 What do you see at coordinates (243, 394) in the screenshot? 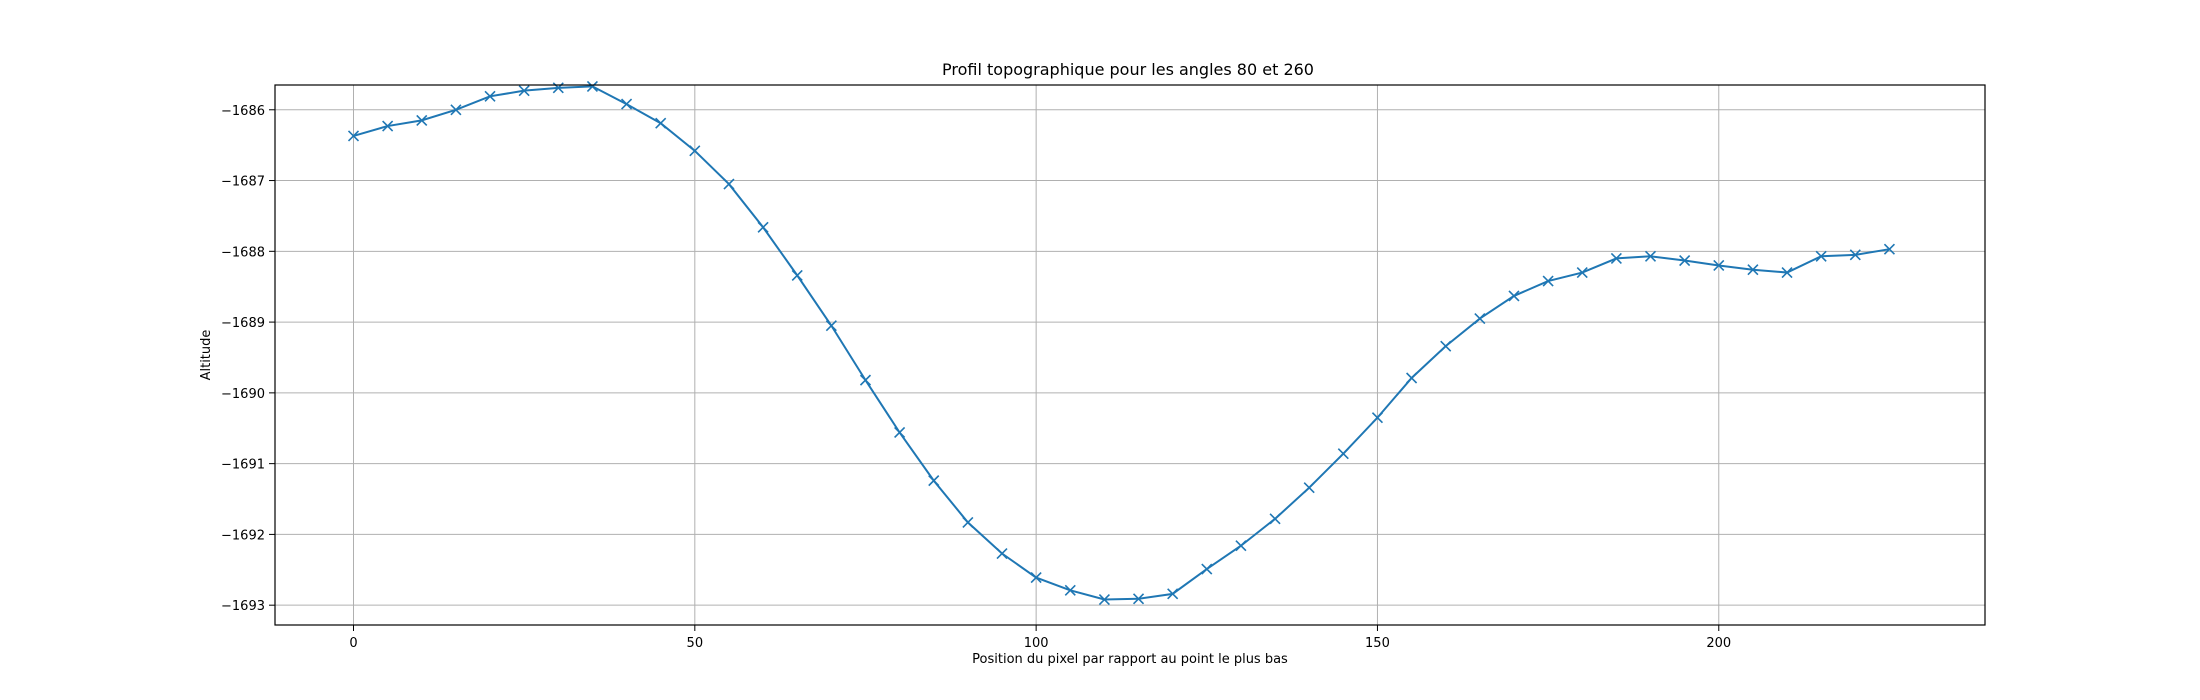
I see `y-tick-label: −1690` at bounding box center [243, 394].